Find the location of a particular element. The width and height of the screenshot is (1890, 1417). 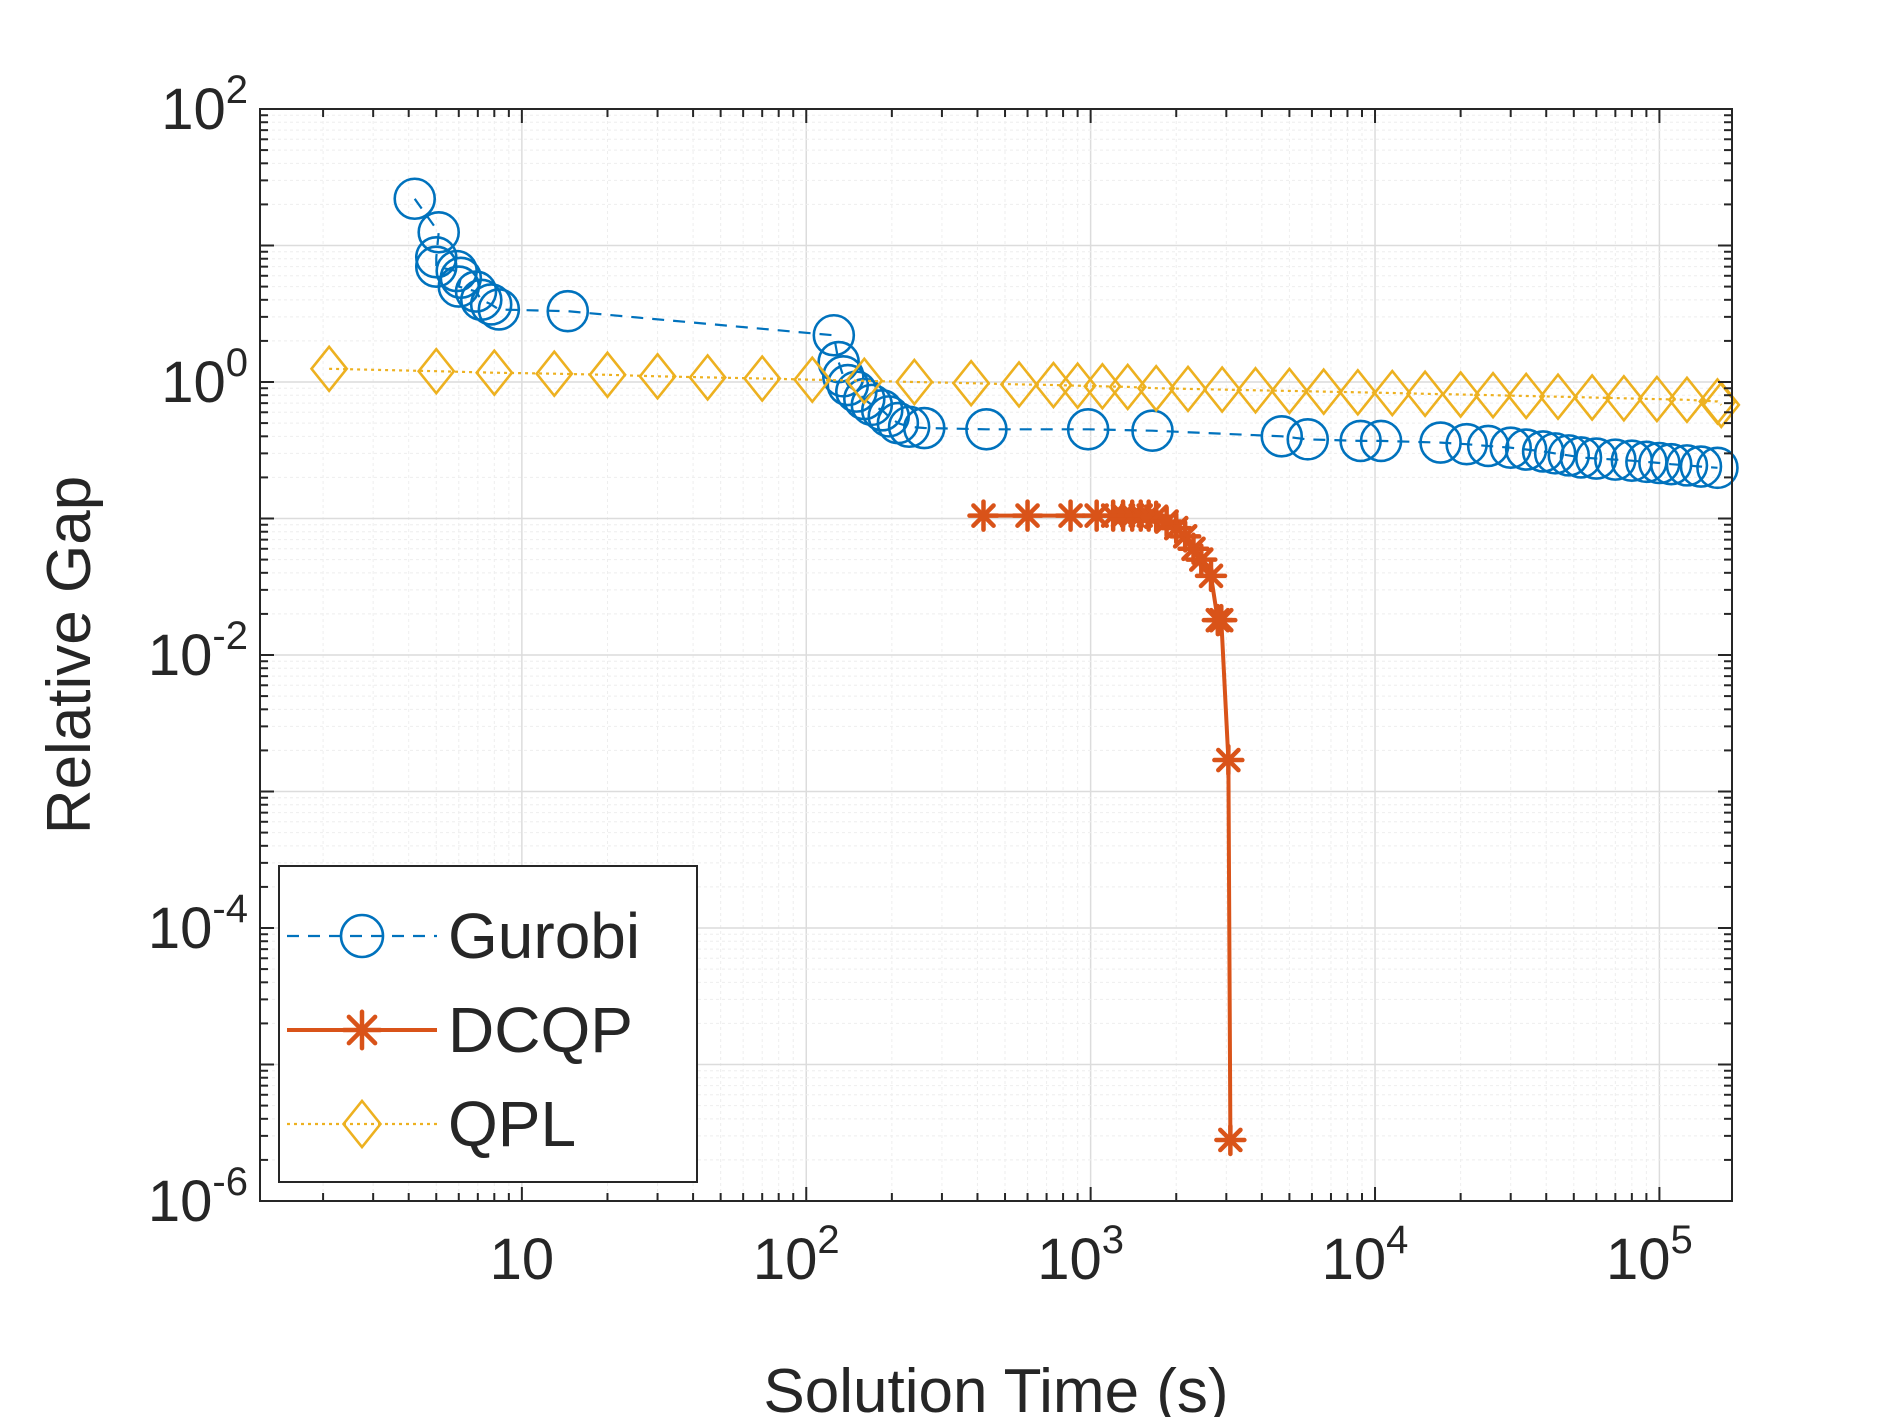

y-axis-title: Relative Gap is located at coordinates (69, 655).